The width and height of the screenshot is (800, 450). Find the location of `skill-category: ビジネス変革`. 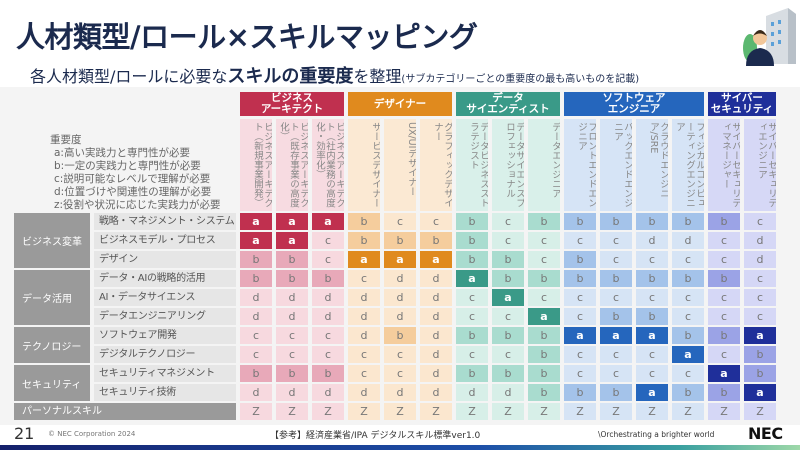

skill-category: ビジネス変革 is located at coordinates (52, 240).